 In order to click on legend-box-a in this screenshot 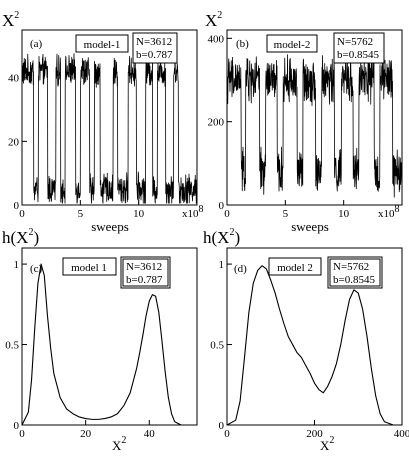, I will do `click(102, 43)`.